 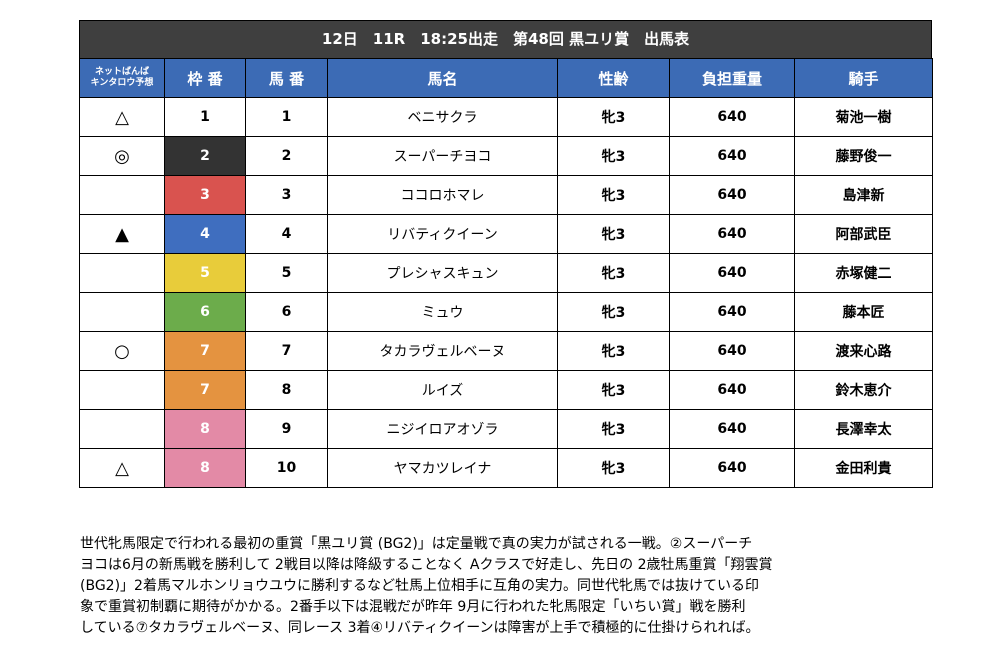 I want to click on horse-name: リバティクイーン, so click(x=442, y=234).